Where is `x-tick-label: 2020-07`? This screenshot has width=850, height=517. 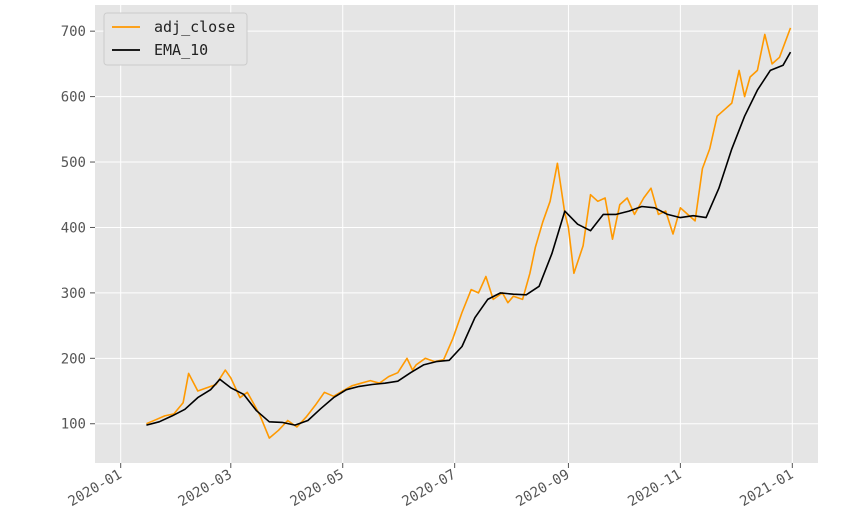
x-tick-label: 2020-07 is located at coordinates (429, 488).